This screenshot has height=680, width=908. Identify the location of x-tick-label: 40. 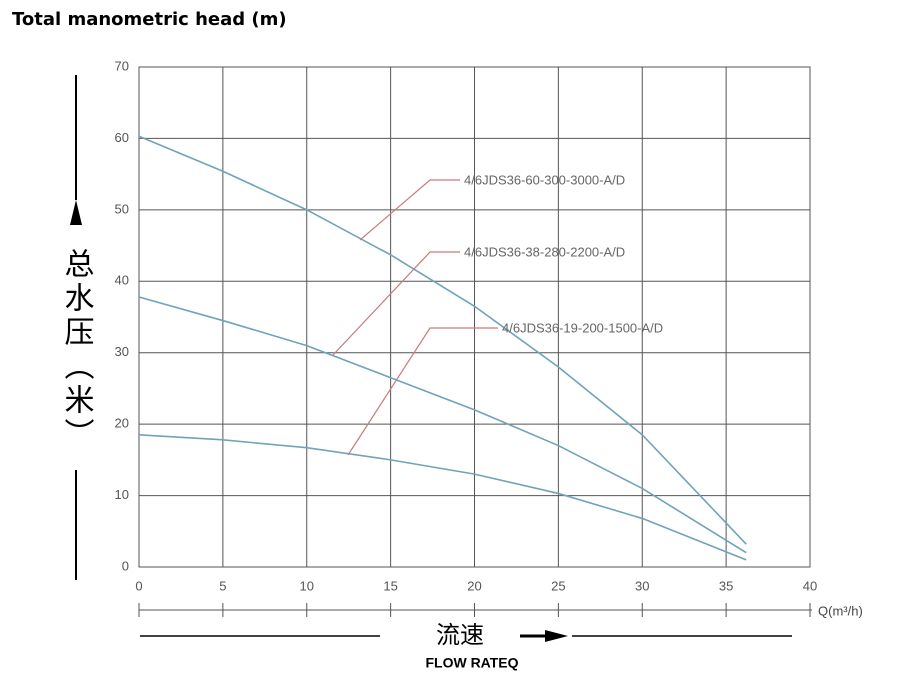
(810, 585).